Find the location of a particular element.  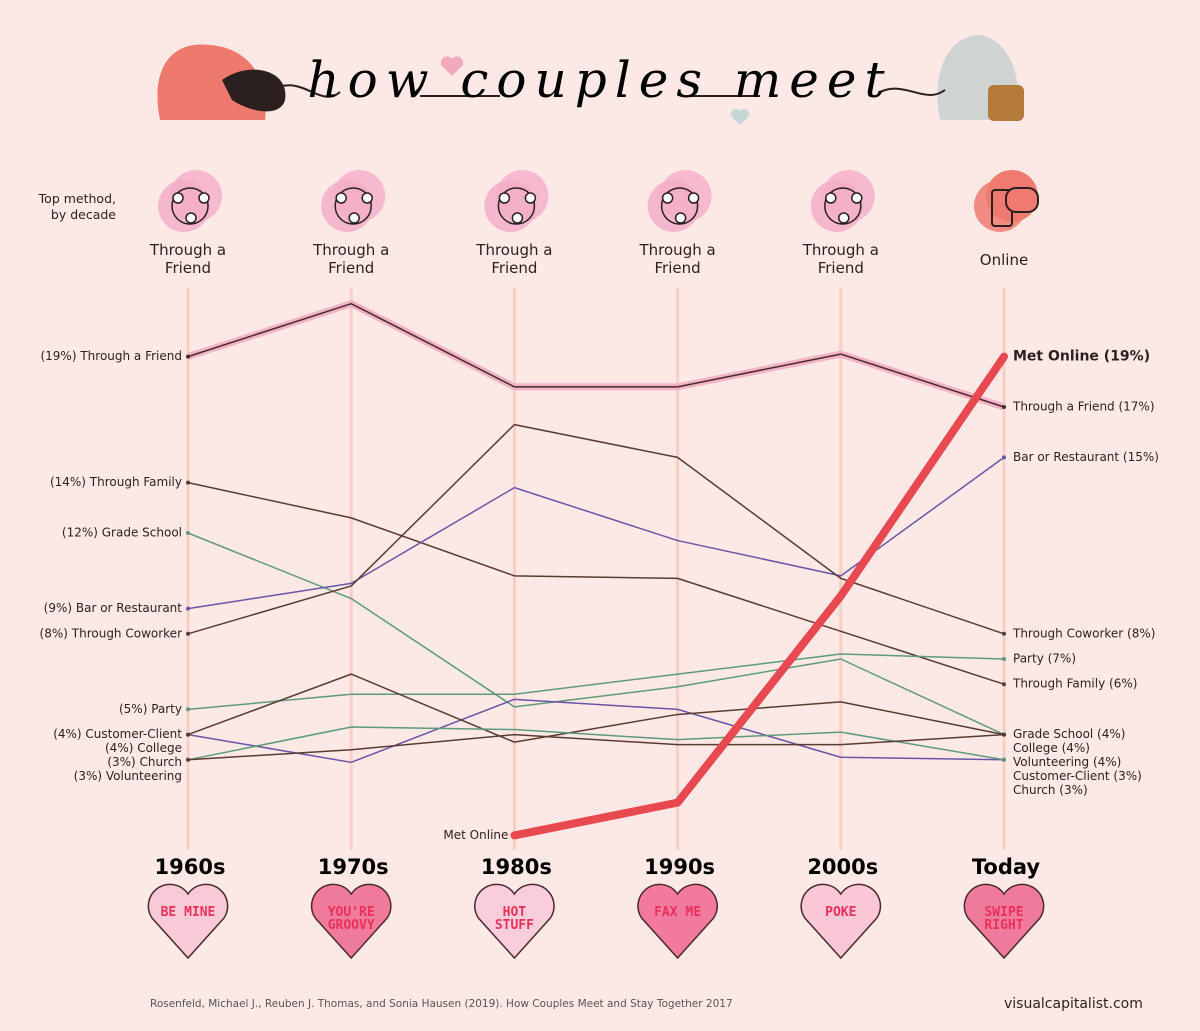

chart-title: how couples meet is located at coordinates (599, 80).